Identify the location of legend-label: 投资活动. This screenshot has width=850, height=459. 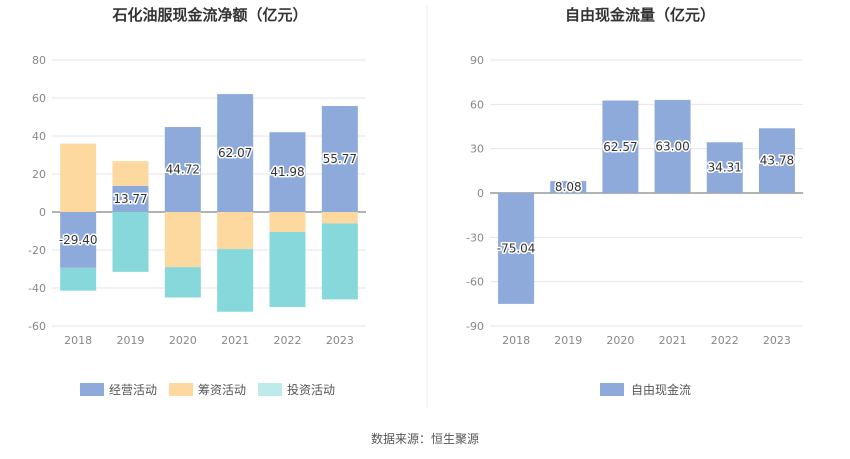
(311, 389).